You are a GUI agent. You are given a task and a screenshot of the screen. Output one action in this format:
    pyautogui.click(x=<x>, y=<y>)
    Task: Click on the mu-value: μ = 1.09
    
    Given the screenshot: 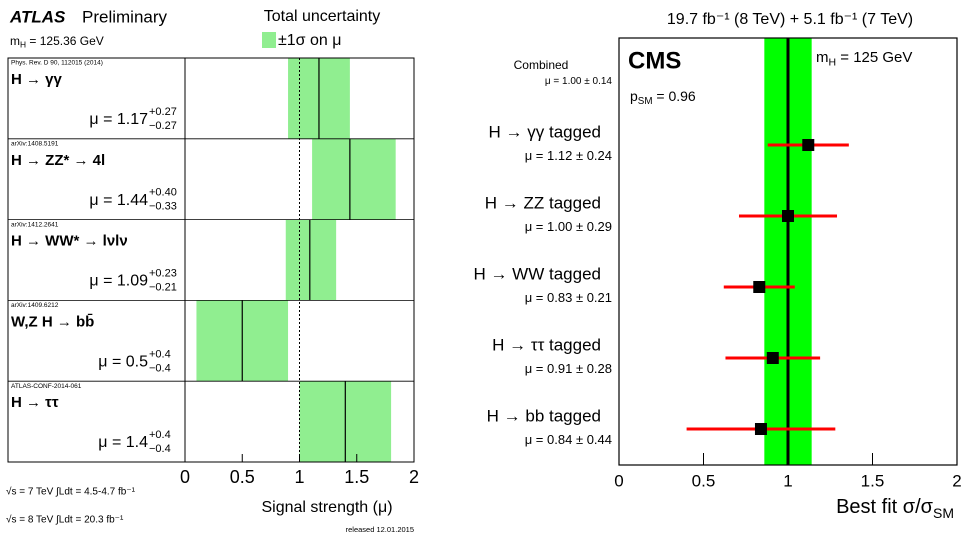 What is the action you would take?
    pyautogui.click(x=118, y=281)
    